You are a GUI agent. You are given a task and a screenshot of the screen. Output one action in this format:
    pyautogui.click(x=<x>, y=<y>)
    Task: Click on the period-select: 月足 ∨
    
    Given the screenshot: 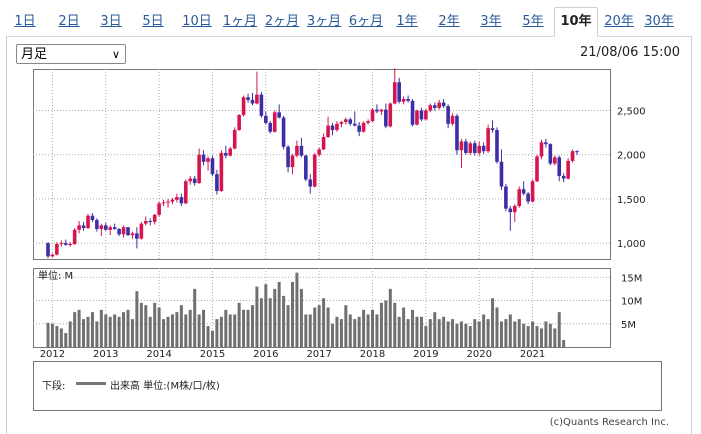 What is the action you would take?
    pyautogui.click(x=71, y=54)
    